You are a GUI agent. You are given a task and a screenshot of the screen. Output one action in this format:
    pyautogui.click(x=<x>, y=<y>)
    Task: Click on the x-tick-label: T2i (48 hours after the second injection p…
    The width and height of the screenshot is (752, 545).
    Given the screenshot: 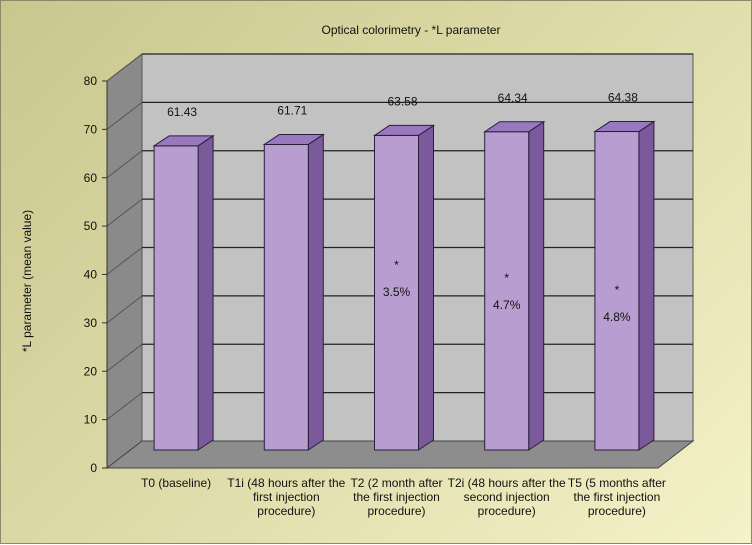 What is the action you would take?
    pyautogui.click(x=507, y=497)
    